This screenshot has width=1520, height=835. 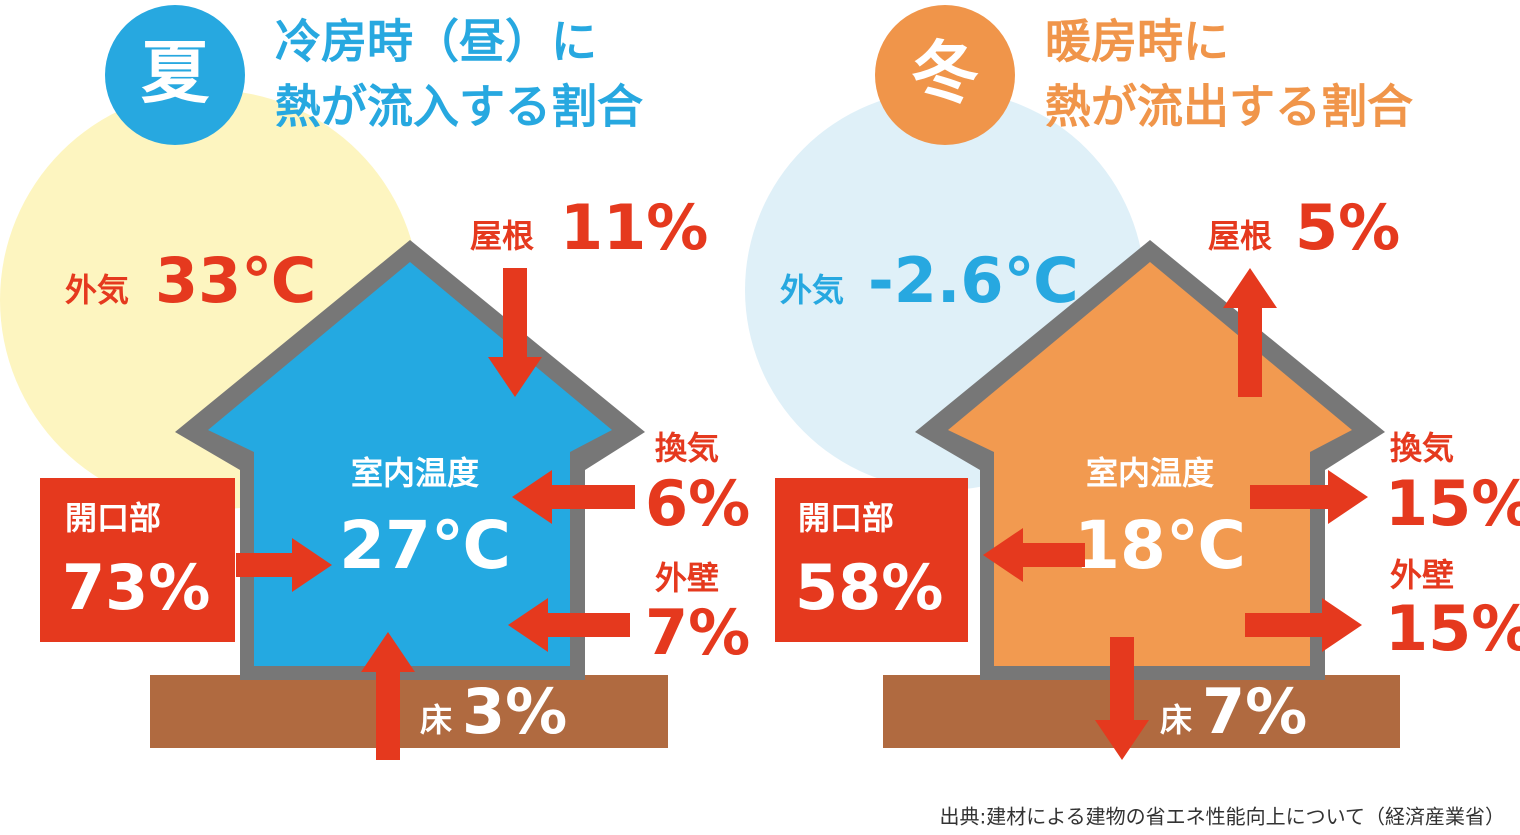 What do you see at coordinates (1452, 628) in the screenshot?
I see `wall-value: 15%` at bounding box center [1452, 628].